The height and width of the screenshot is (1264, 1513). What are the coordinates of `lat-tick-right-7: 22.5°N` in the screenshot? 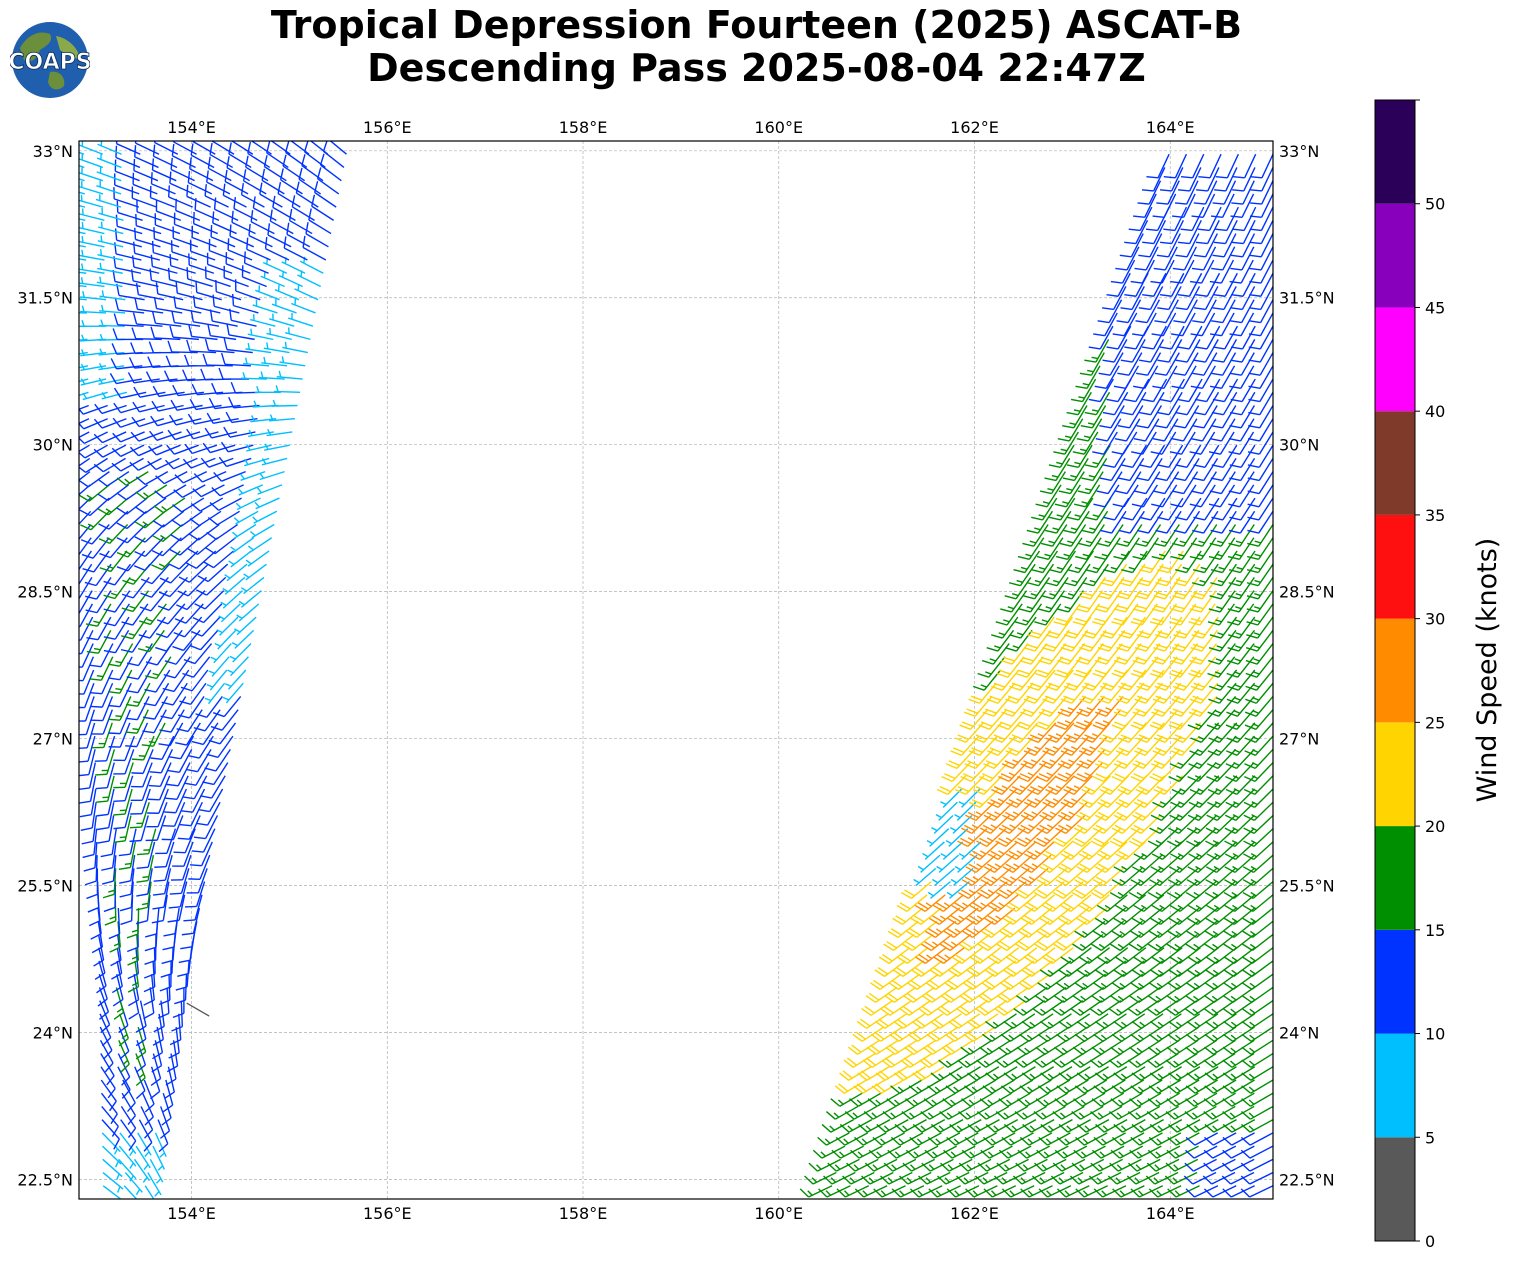 It's located at (1307, 1179).